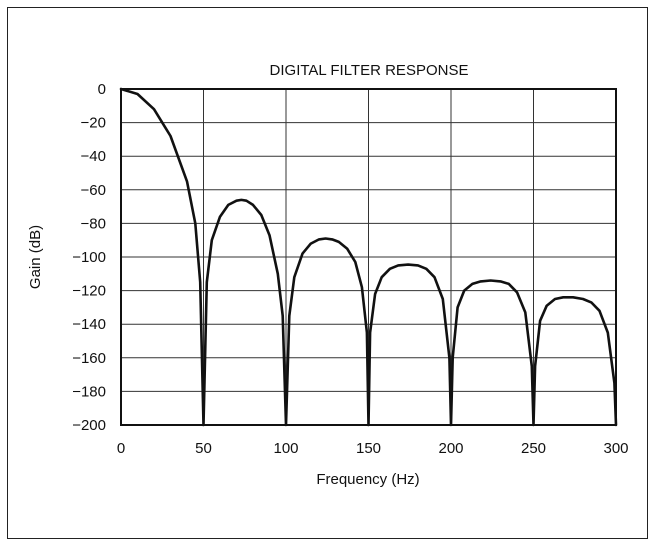 This screenshot has width=657, height=548. Describe the element at coordinates (89, 291) in the screenshot. I see `y-tick-label: −120` at that location.